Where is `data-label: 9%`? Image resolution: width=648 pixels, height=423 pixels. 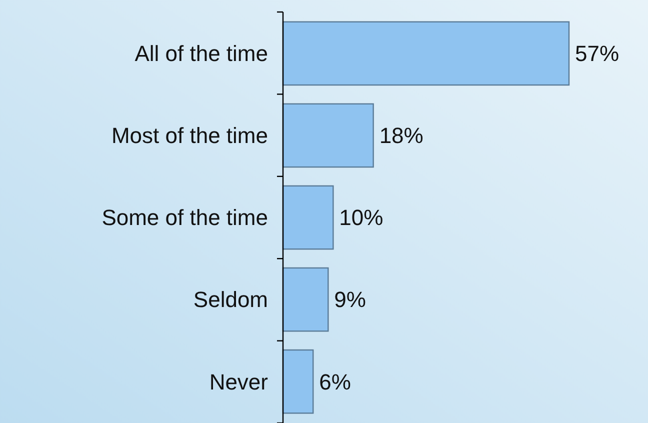 data-label: 9% is located at coordinates (350, 299).